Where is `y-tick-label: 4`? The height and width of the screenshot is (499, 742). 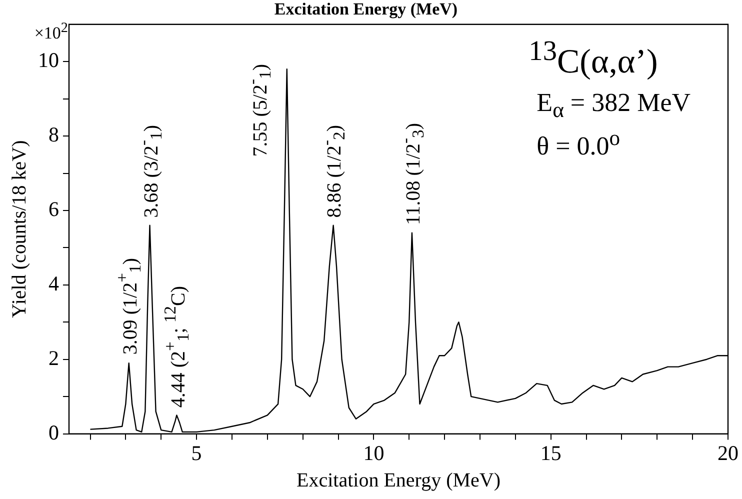 y-tick-label: 4 is located at coordinates (54, 283).